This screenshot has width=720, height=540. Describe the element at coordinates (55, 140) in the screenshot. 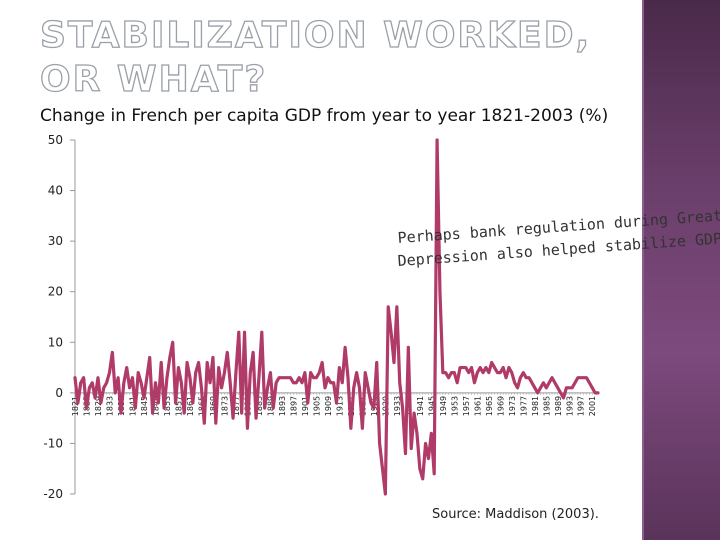

I see `y-tick-label: 50` at that location.